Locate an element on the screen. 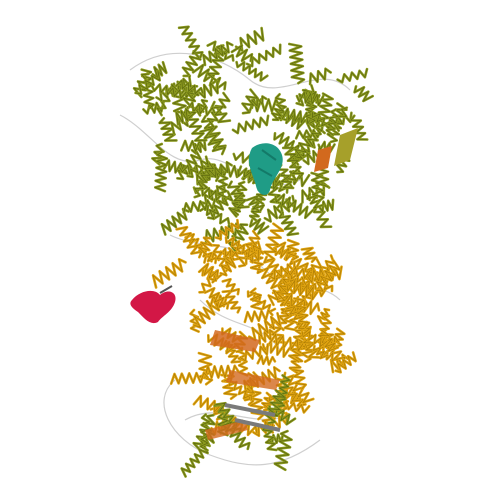 Image resolution: width=500 pixels, height=500 pixels. teal-ligand is located at coordinates (265, 169).